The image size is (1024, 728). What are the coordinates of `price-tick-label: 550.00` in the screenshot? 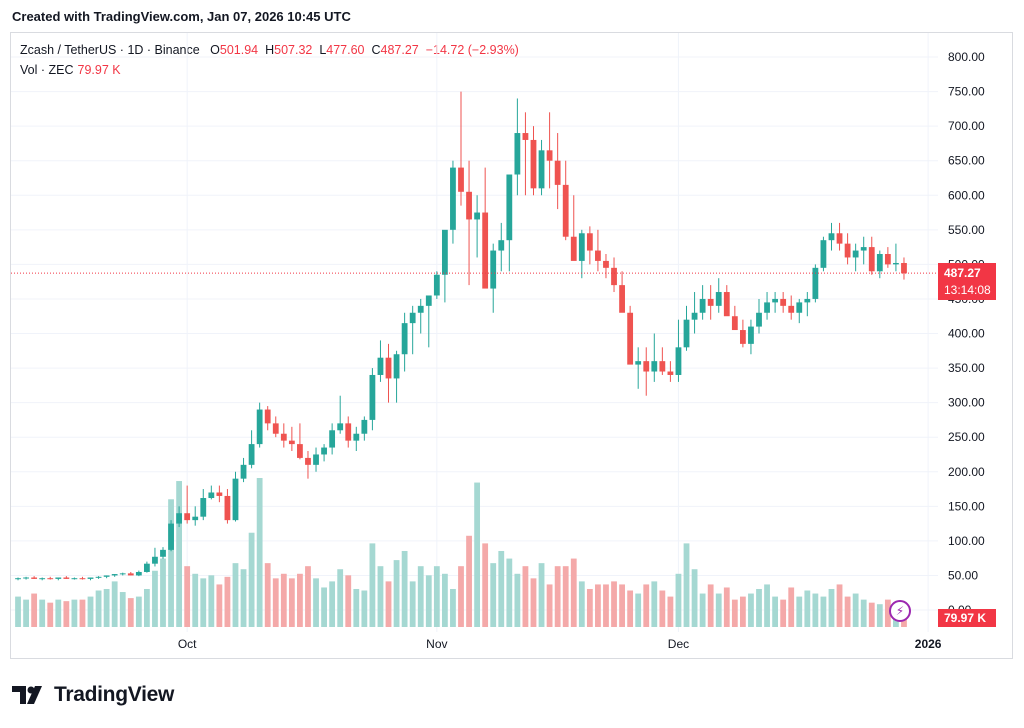 It's located at (966, 230).